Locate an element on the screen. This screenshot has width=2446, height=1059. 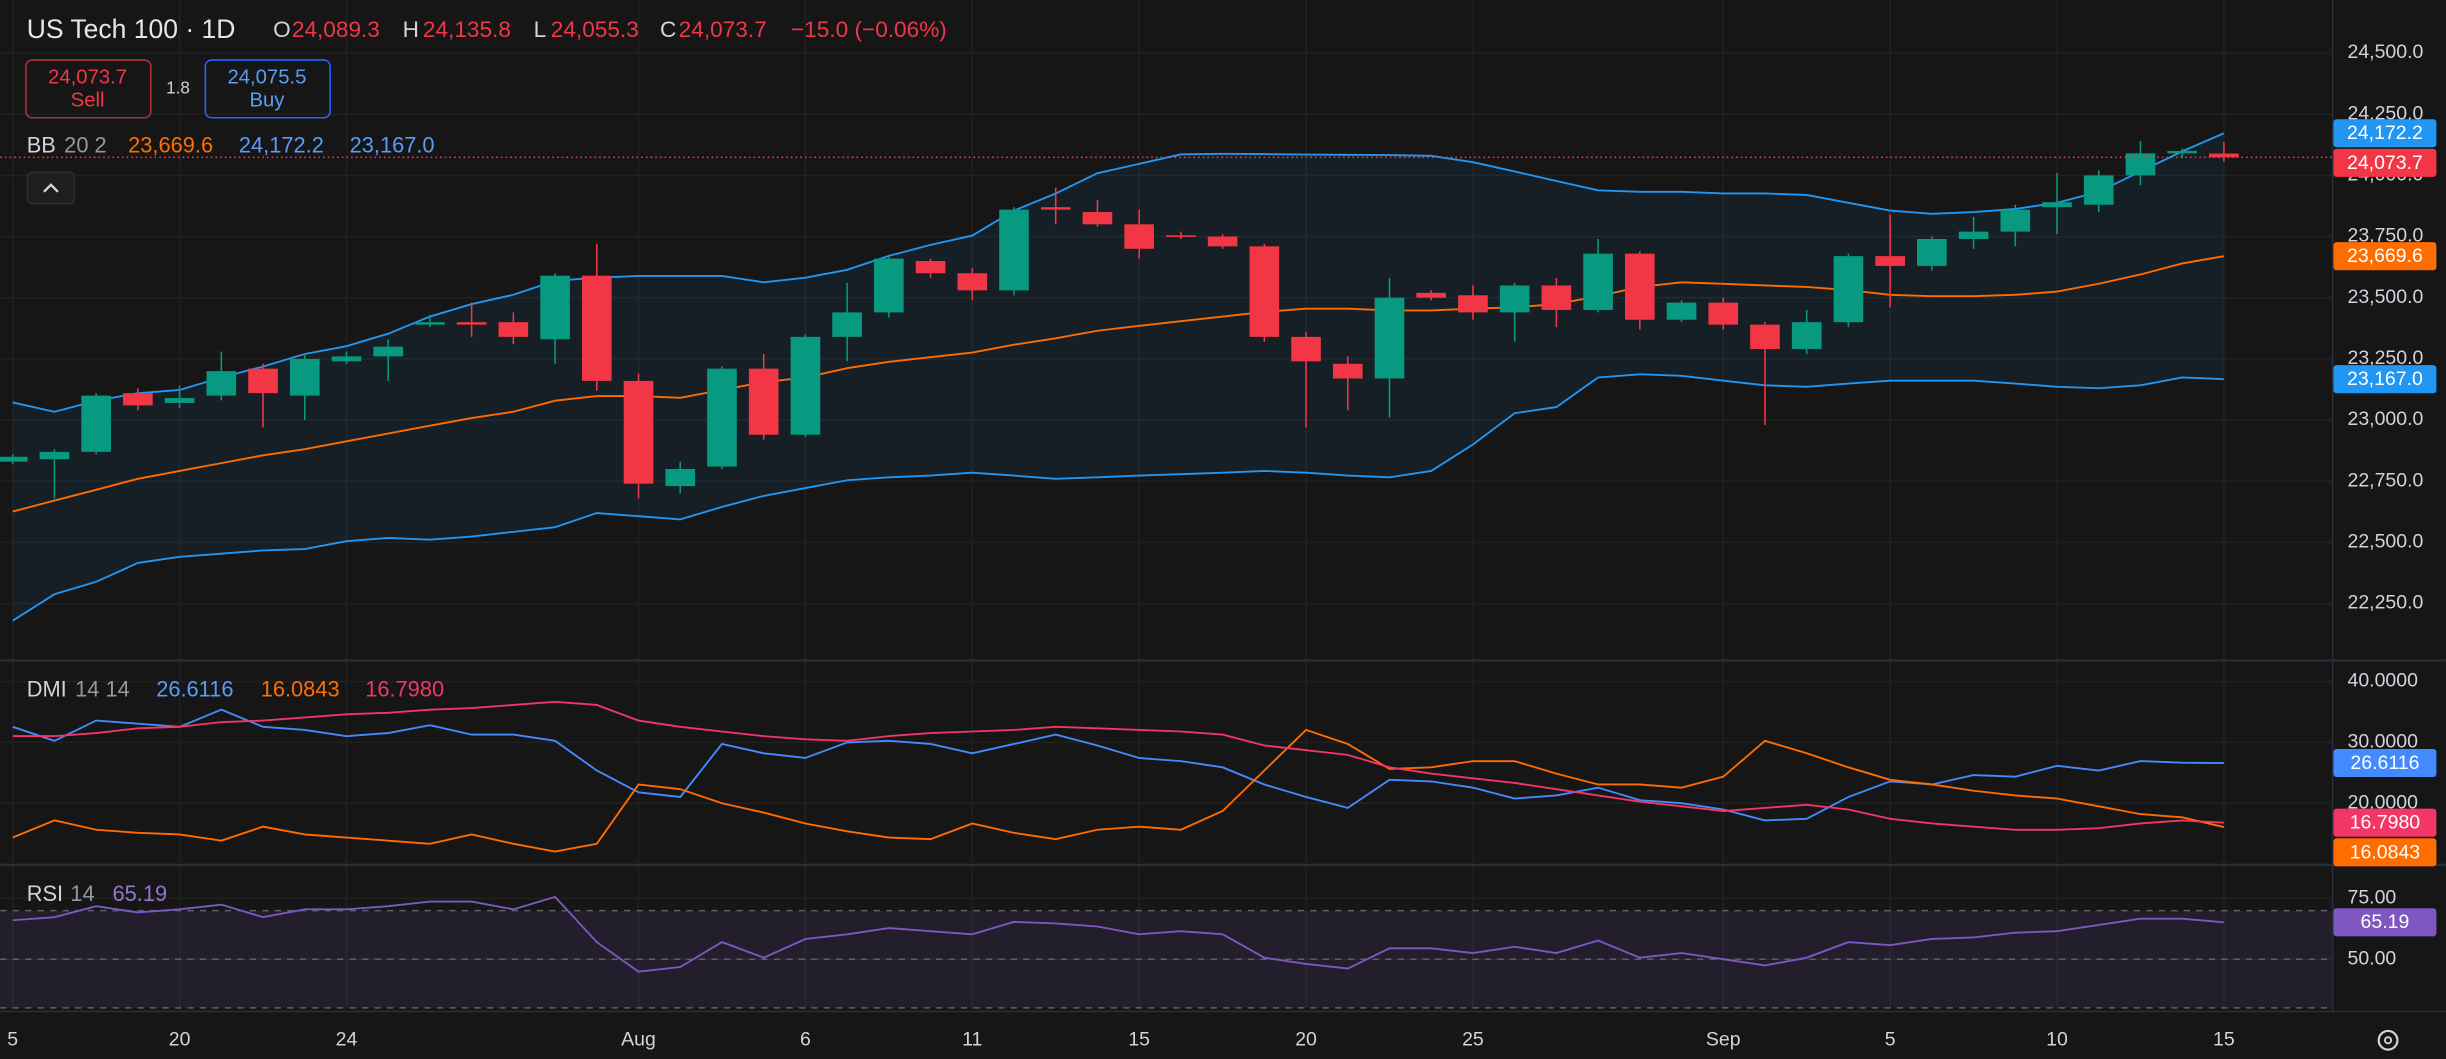
ohlc-key: C is located at coordinates (668, 29).